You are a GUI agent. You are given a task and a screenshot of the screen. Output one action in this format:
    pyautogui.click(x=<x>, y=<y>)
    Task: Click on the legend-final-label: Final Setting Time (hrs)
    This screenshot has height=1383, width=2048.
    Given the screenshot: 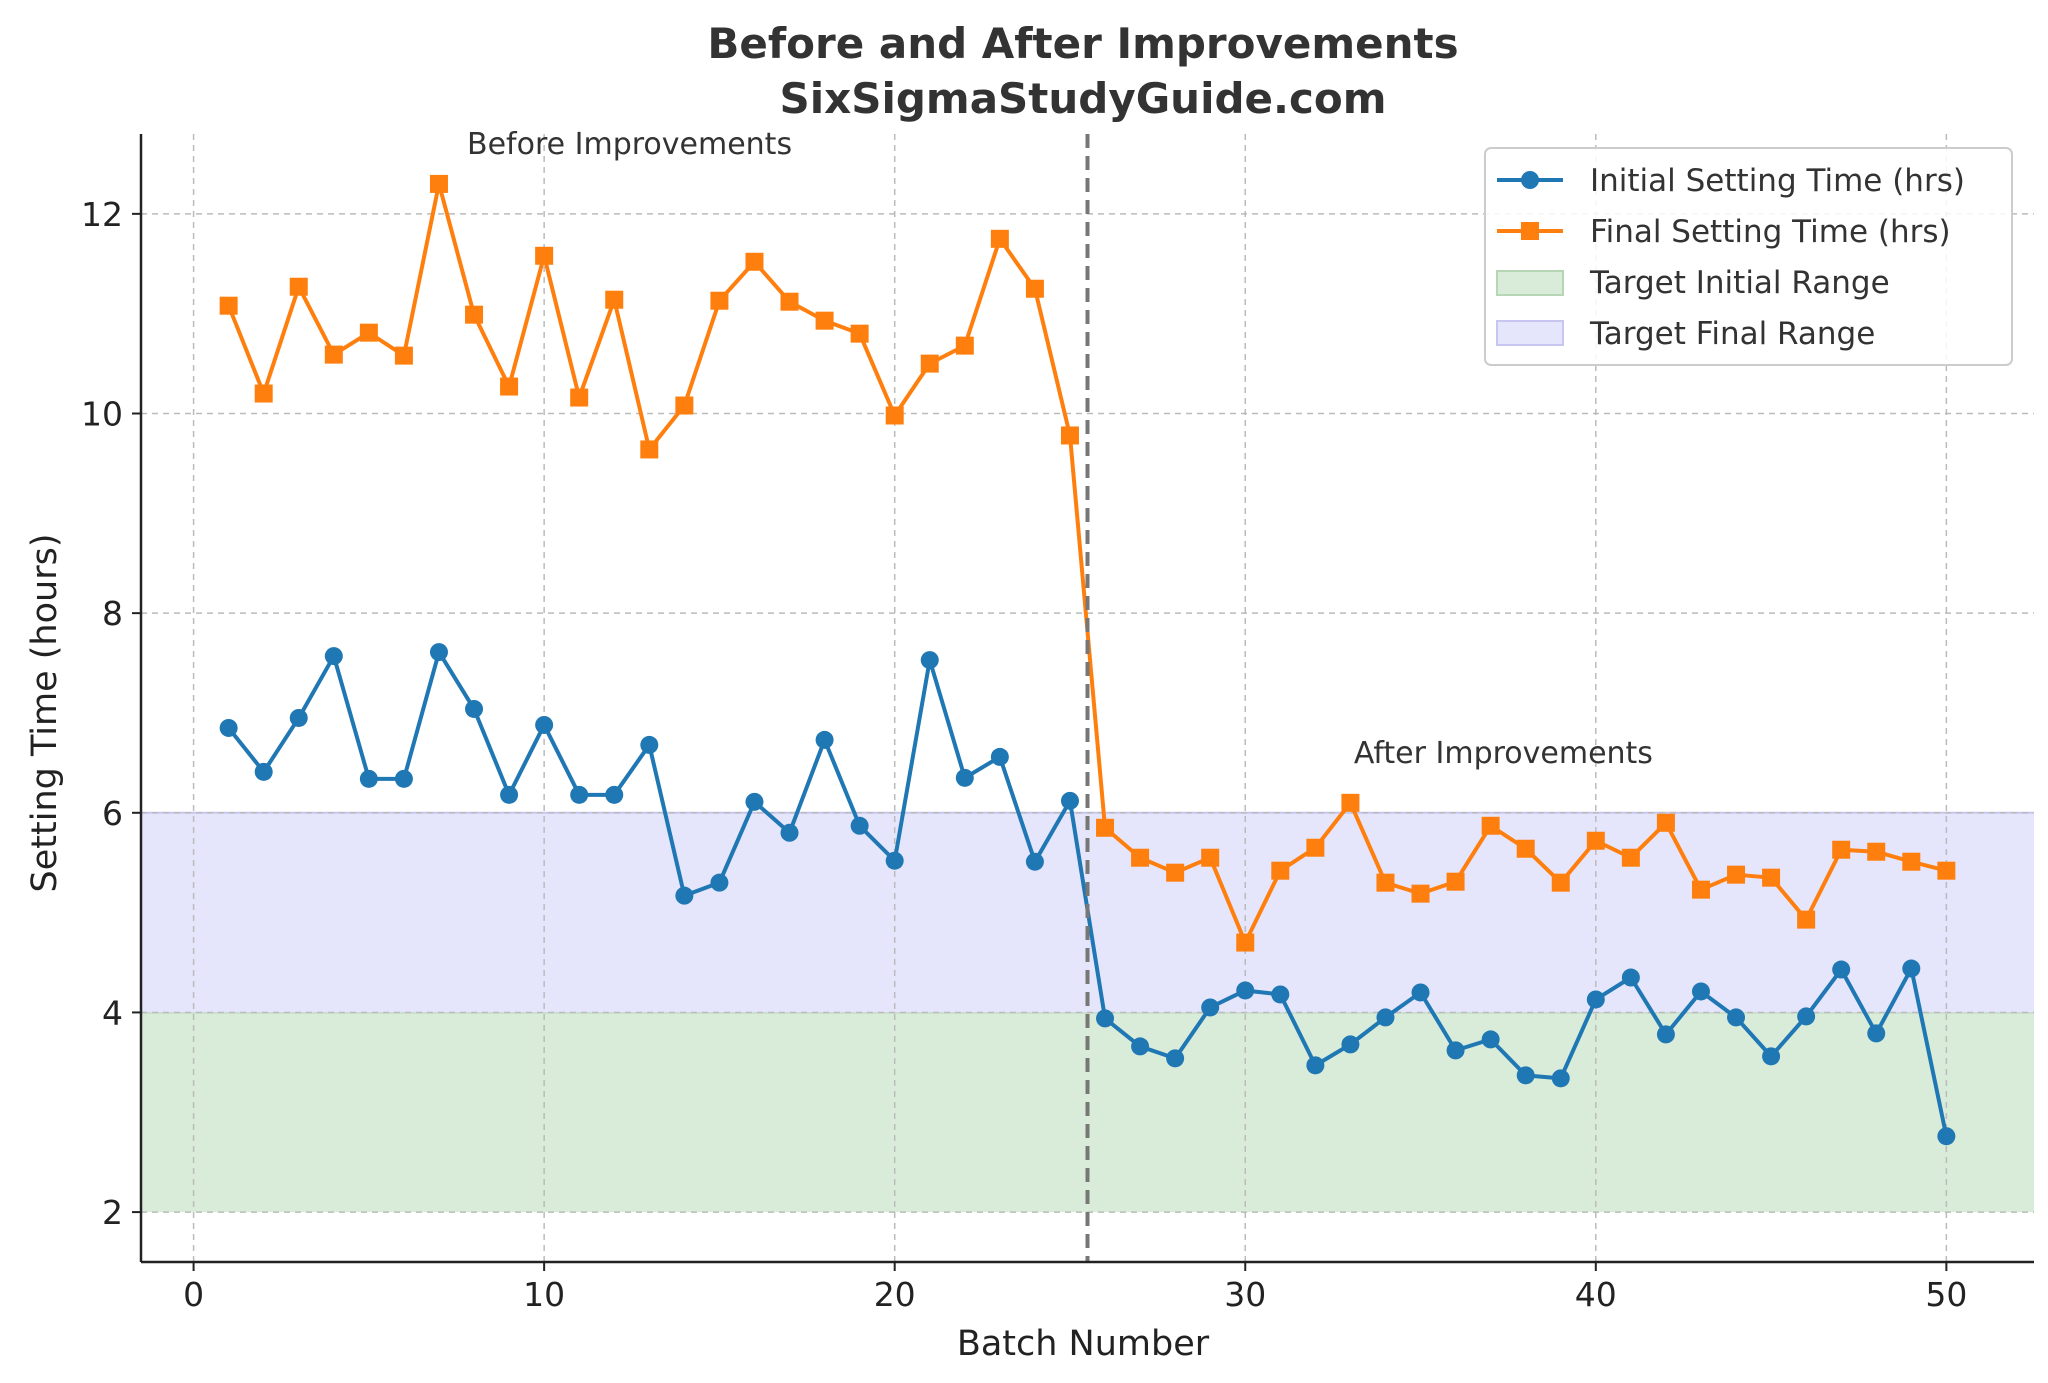 What is the action you would take?
    pyautogui.click(x=1770, y=232)
    